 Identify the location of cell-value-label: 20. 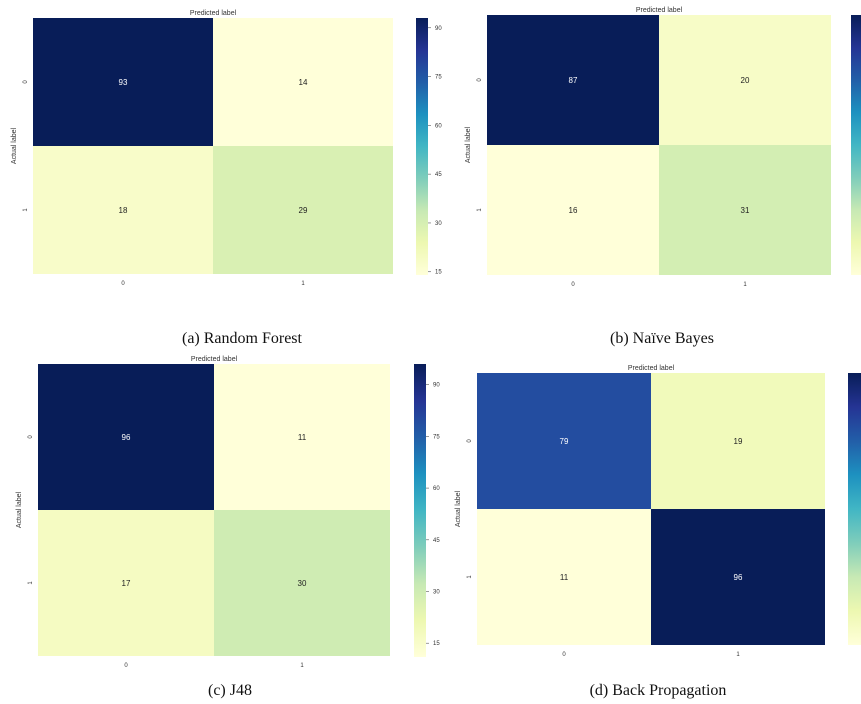
(745, 80).